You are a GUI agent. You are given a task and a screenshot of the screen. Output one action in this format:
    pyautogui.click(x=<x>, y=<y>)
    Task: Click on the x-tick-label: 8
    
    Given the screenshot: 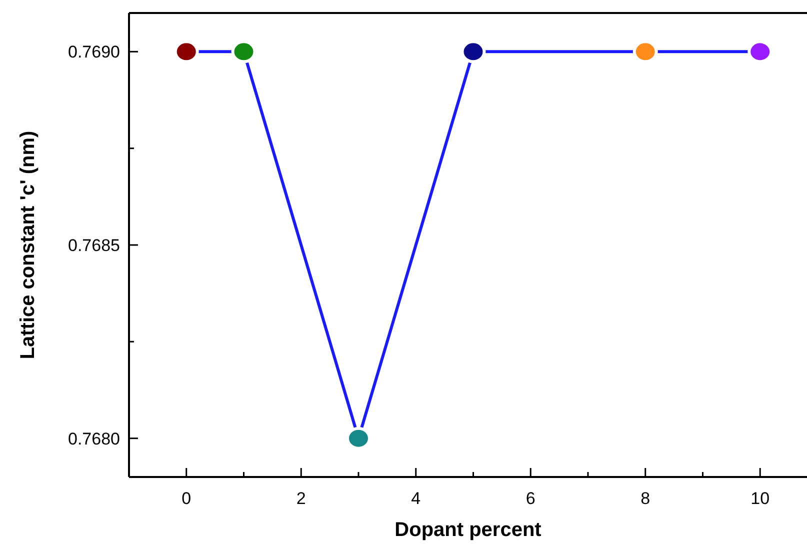 What is the action you would take?
    pyautogui.click(x=645, y=498)
    